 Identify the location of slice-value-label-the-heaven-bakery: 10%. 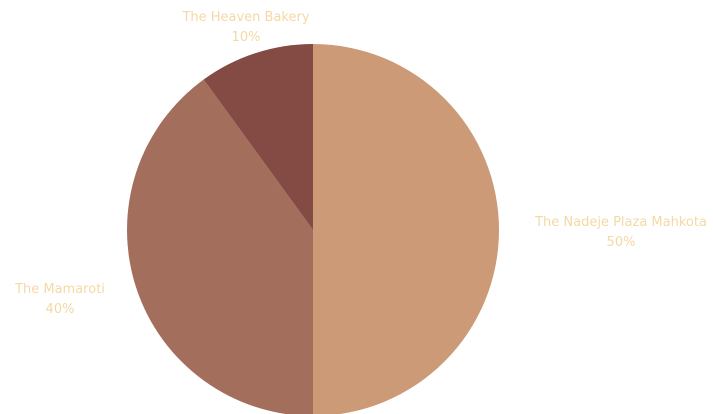
(246, 37).